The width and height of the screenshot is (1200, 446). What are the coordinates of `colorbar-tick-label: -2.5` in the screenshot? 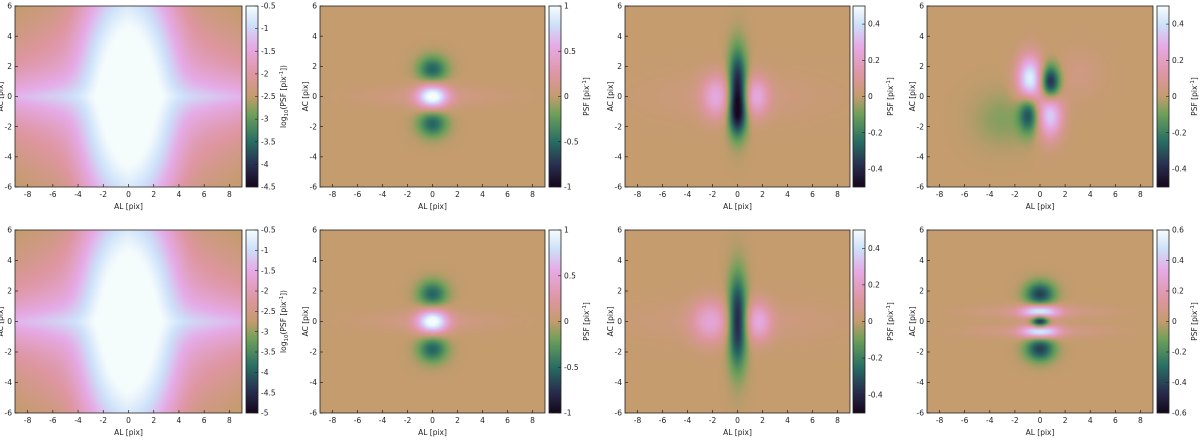 It's located at (268, 96).